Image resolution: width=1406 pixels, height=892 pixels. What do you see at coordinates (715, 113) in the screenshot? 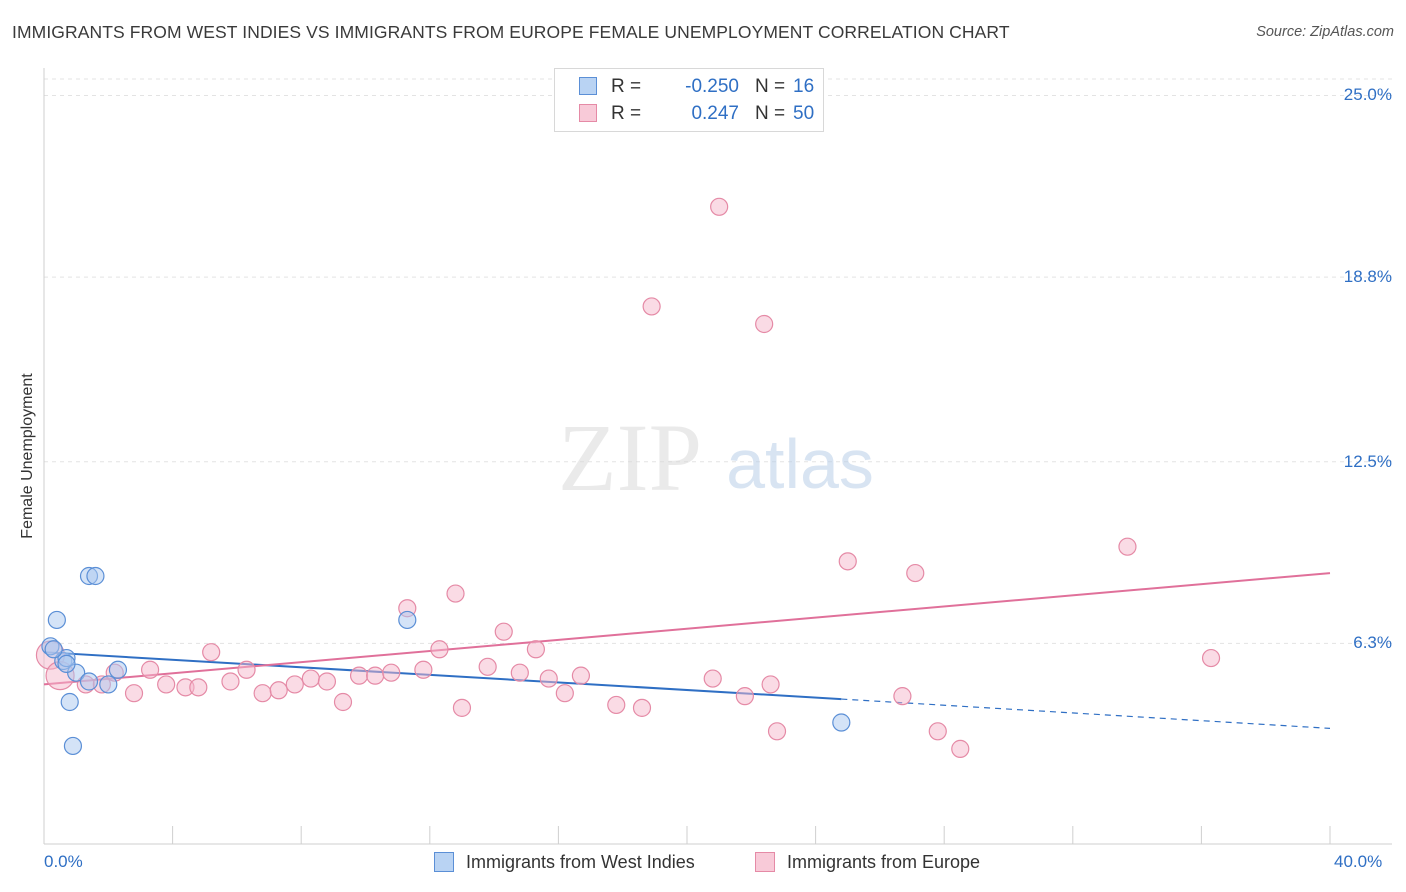
I see `legend-r-value: 0.247` at bounding box center [715, 113].